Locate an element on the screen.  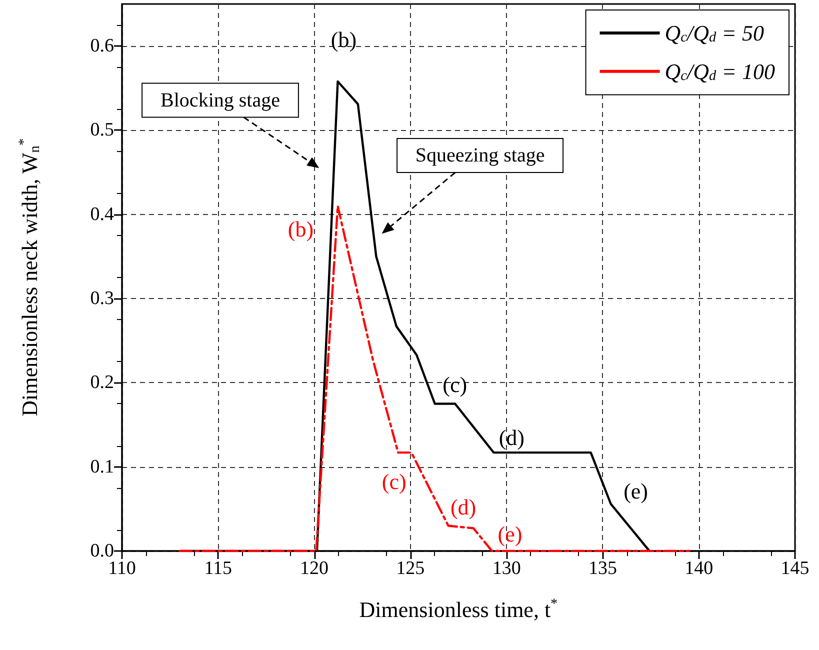
y-tick-label: 0.5 is located at coordinates (102, 130).